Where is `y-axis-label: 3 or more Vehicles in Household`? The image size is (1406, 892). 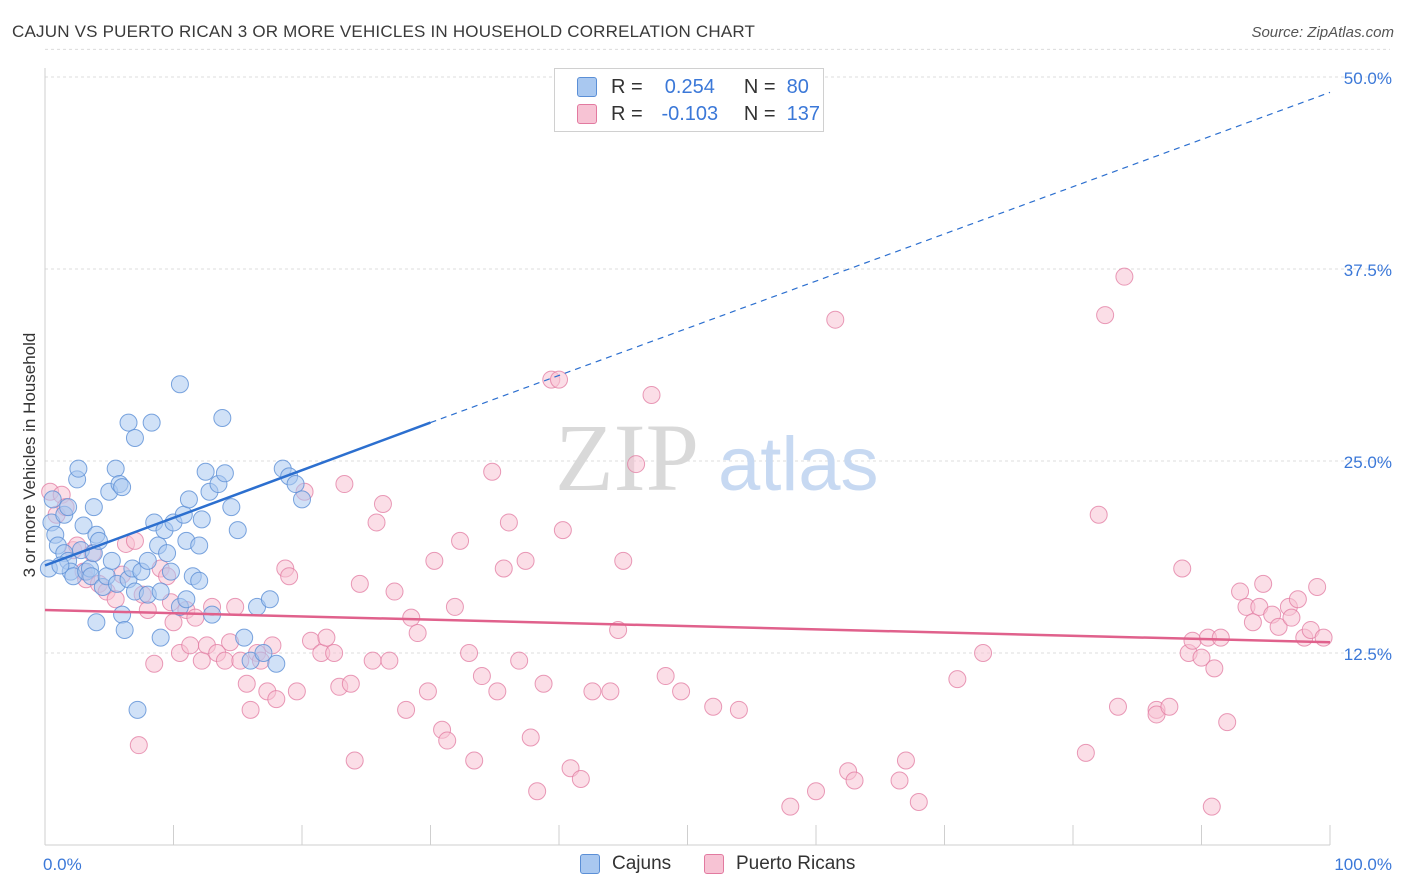 y-axis-label: 3 or more Vehicles in Household is located at coordinates (29, 455).